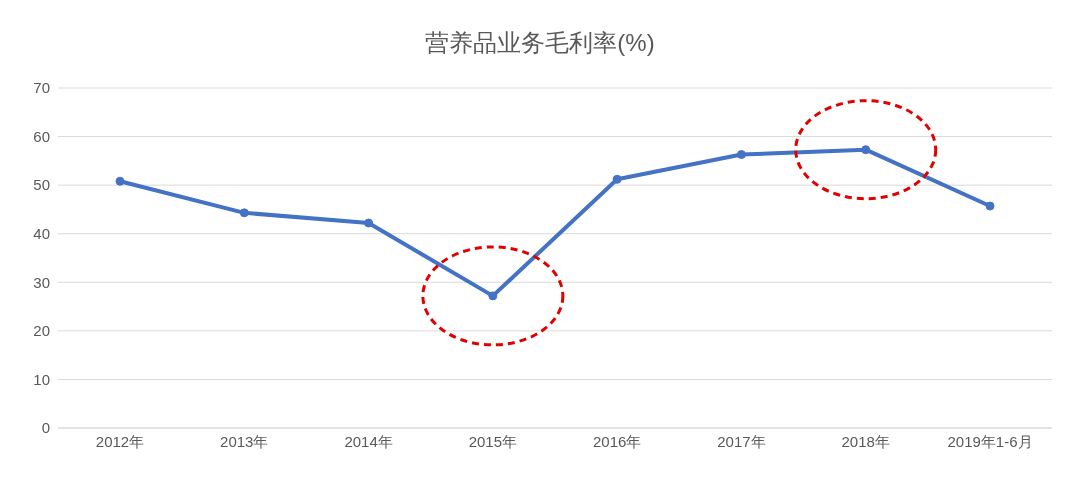  What do you see at coordinates (41, 379) in the screenshot?
I see `y-tick-label: 10` at bounding box center [41, 379].